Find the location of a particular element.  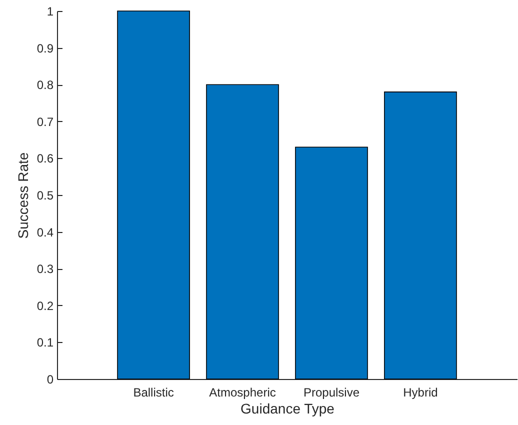

x-axis-title: Guidance Type is located at coordinates (287, 408).